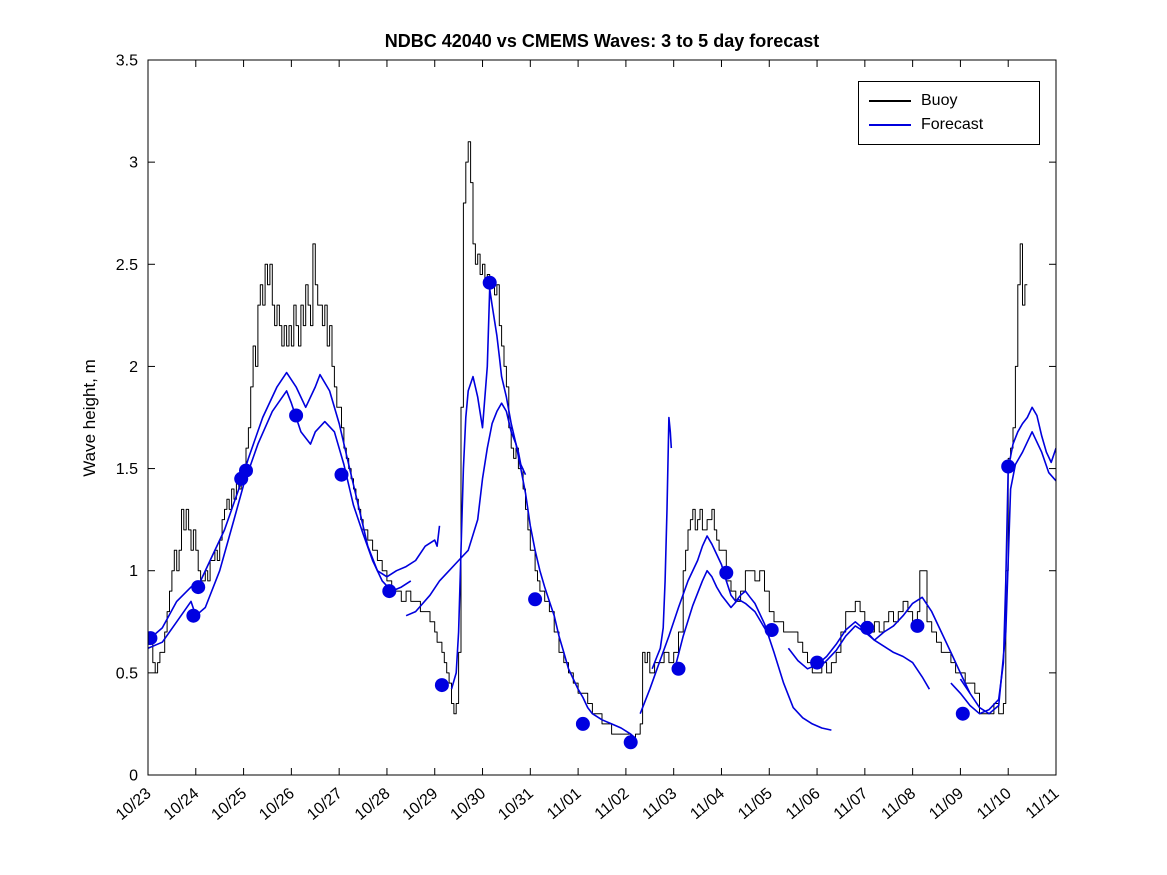  Describe the element at coordinates (707, 804) in the screenshot. I see `svg-text: 11/04` at that location.